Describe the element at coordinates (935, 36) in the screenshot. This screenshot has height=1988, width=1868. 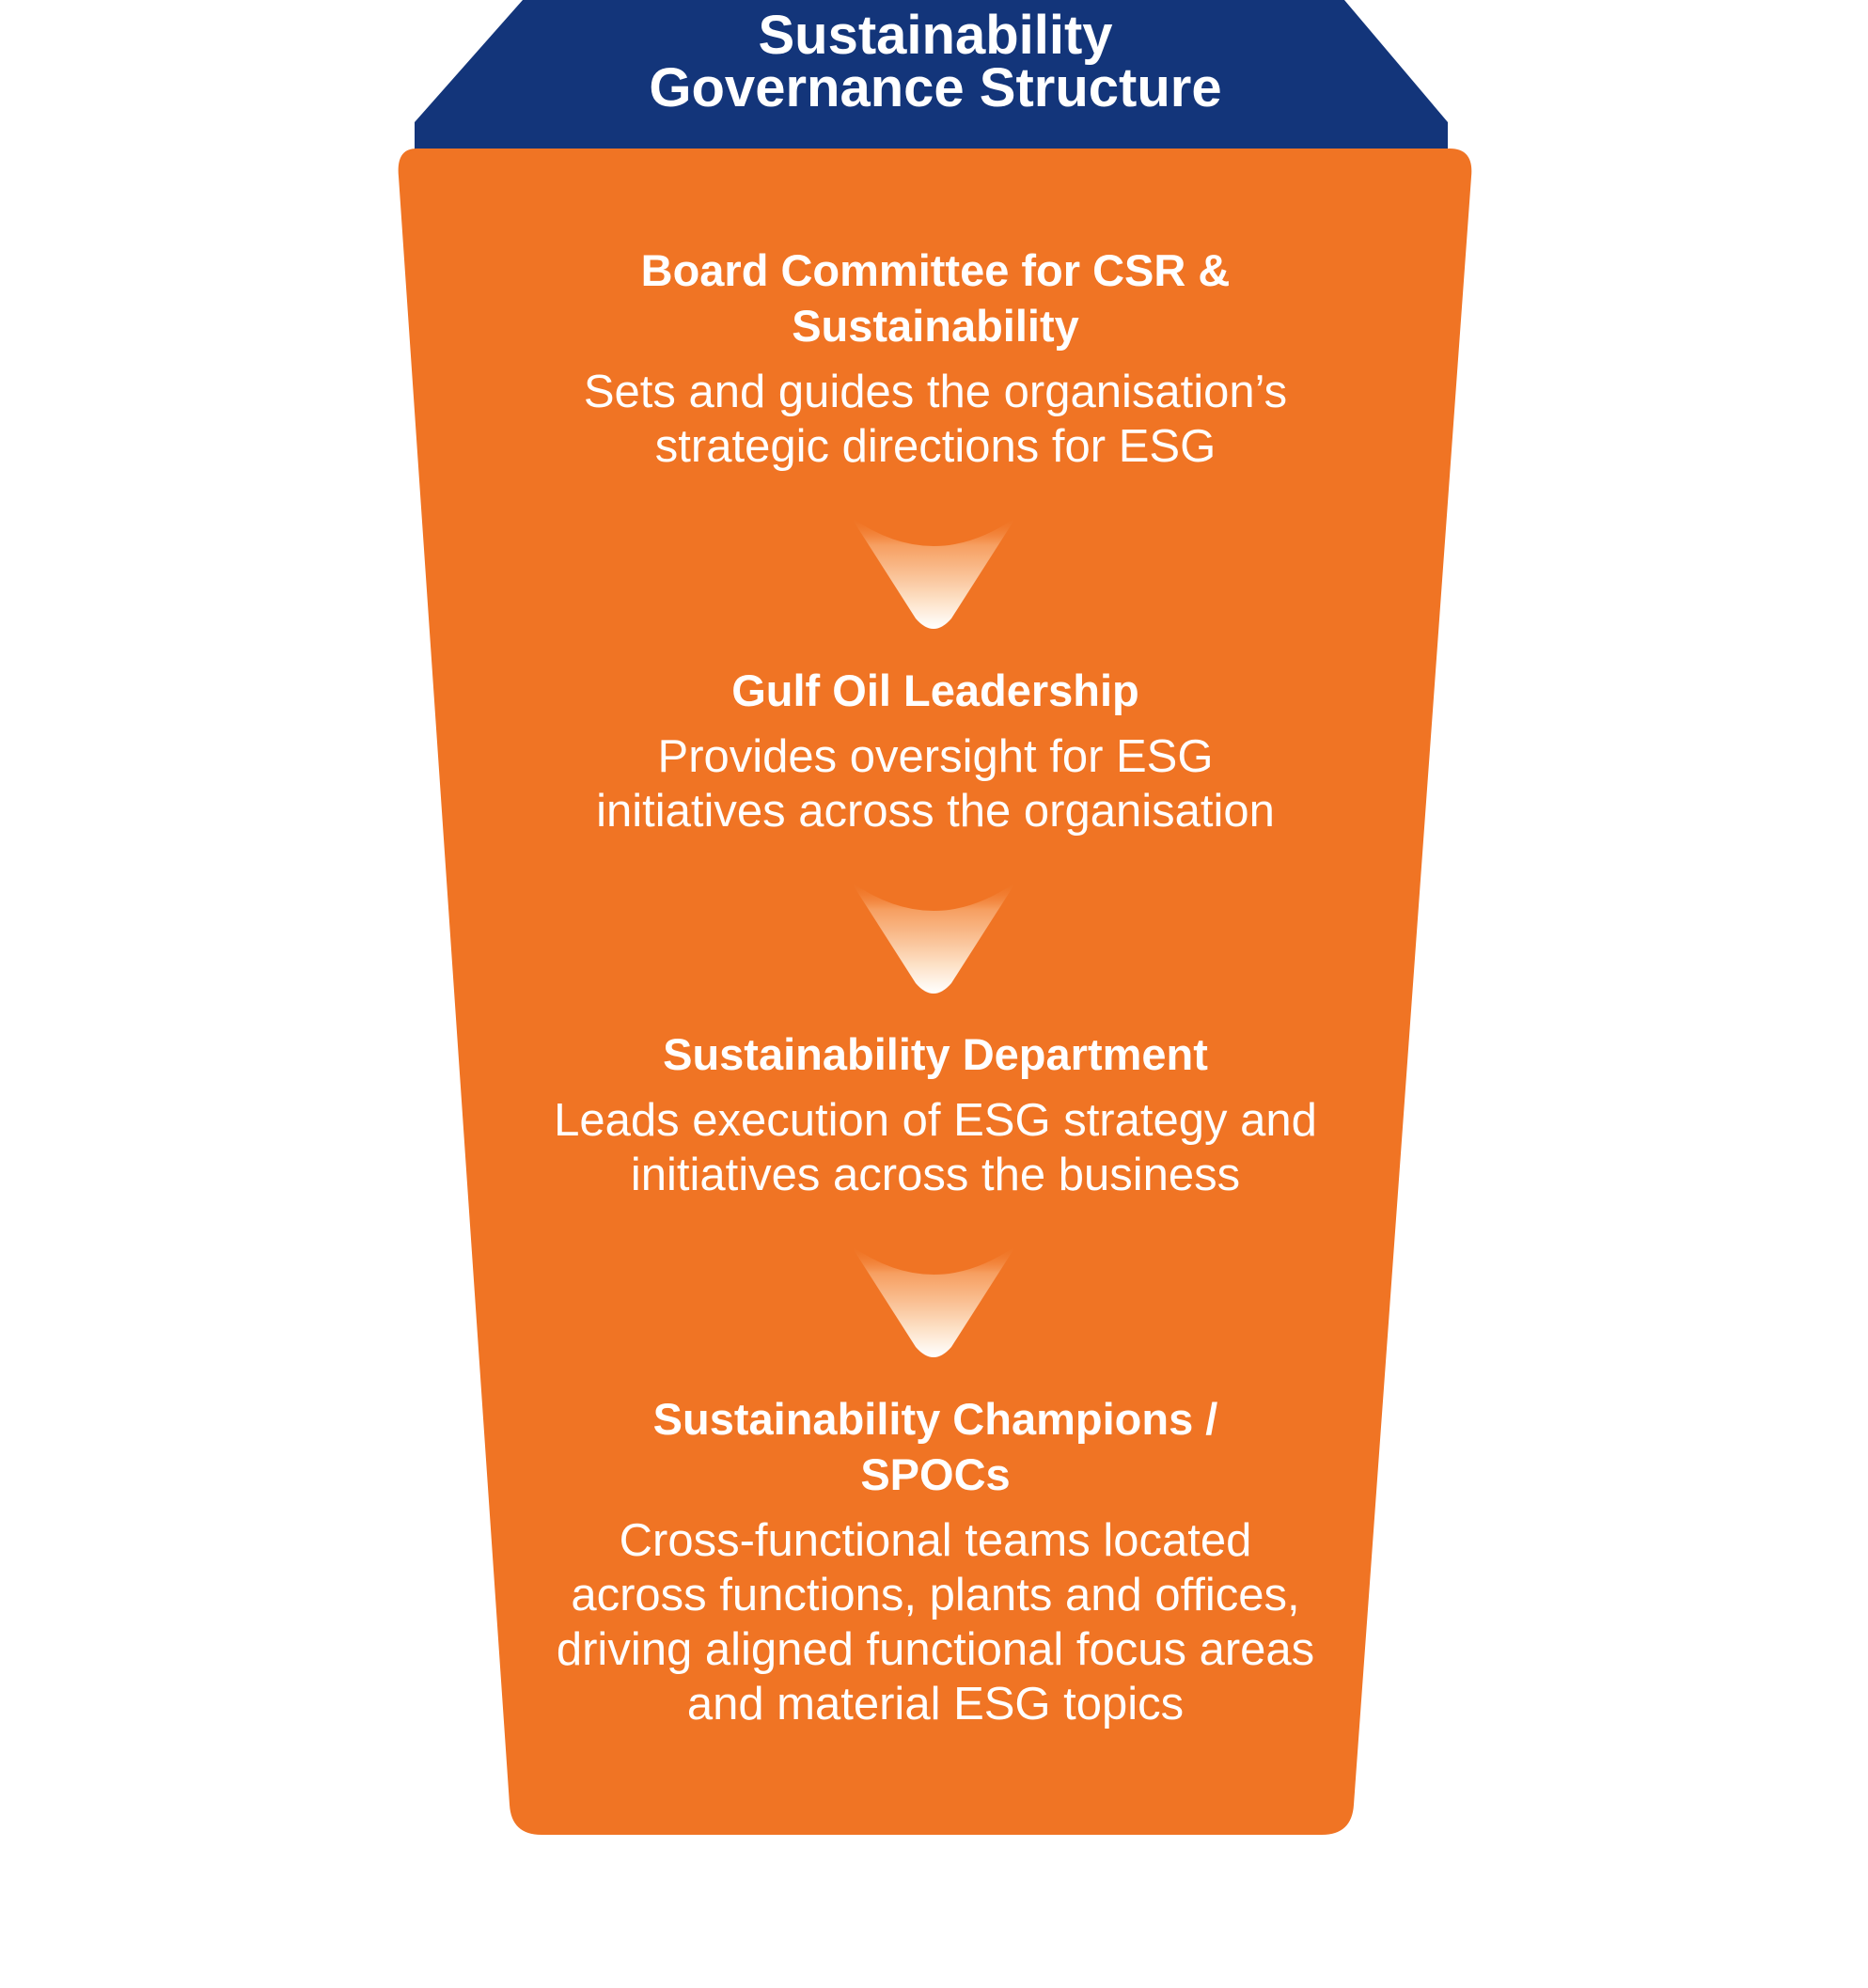
I see `diagram-title-line: Sustainability` at that location.